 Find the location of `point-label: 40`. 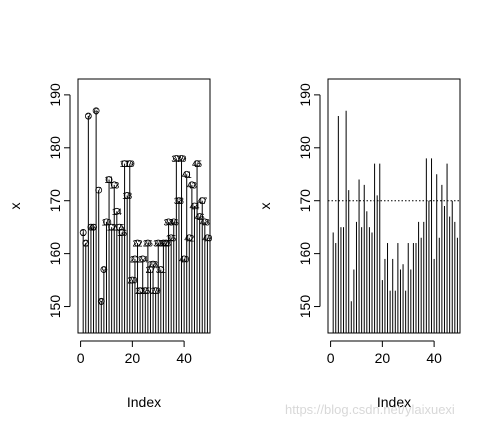

point-label: 40 is located at coordinates (184, 259).